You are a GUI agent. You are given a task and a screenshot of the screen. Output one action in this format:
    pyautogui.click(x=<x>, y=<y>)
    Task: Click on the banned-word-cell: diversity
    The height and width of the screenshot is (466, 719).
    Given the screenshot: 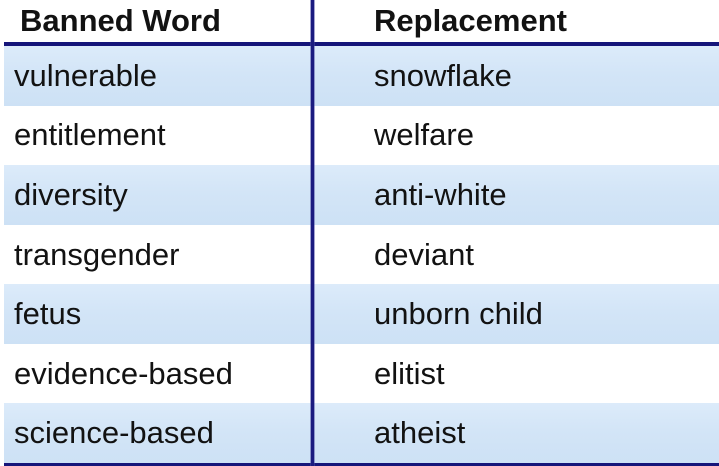 What is the action you would take?
    pyautogui.click(x=71, y=194)
    